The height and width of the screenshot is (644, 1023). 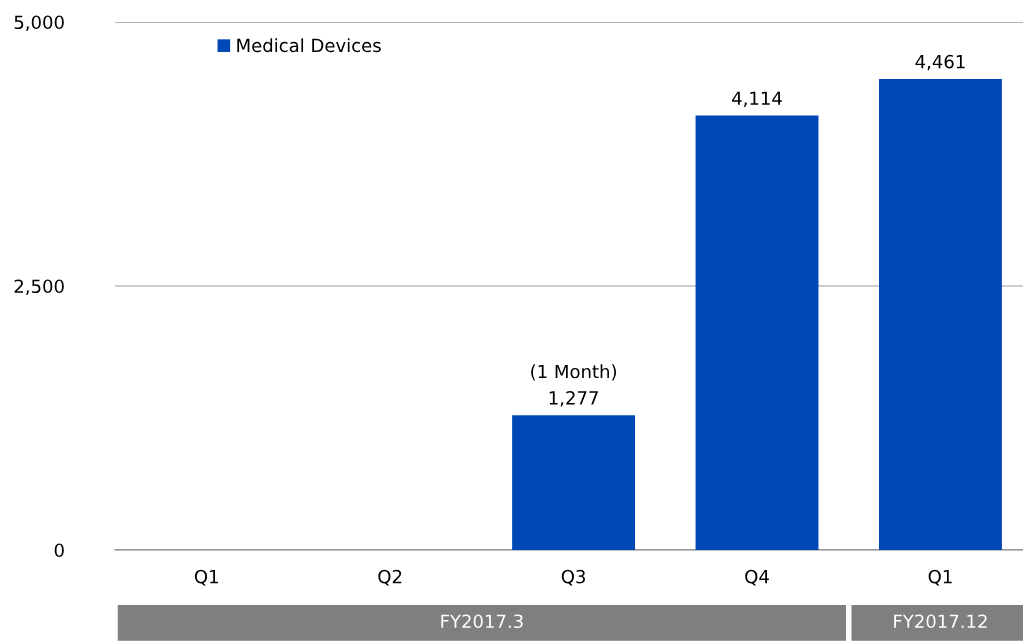 I want to click on data-label: 1,277, so click(x=573, y=399).